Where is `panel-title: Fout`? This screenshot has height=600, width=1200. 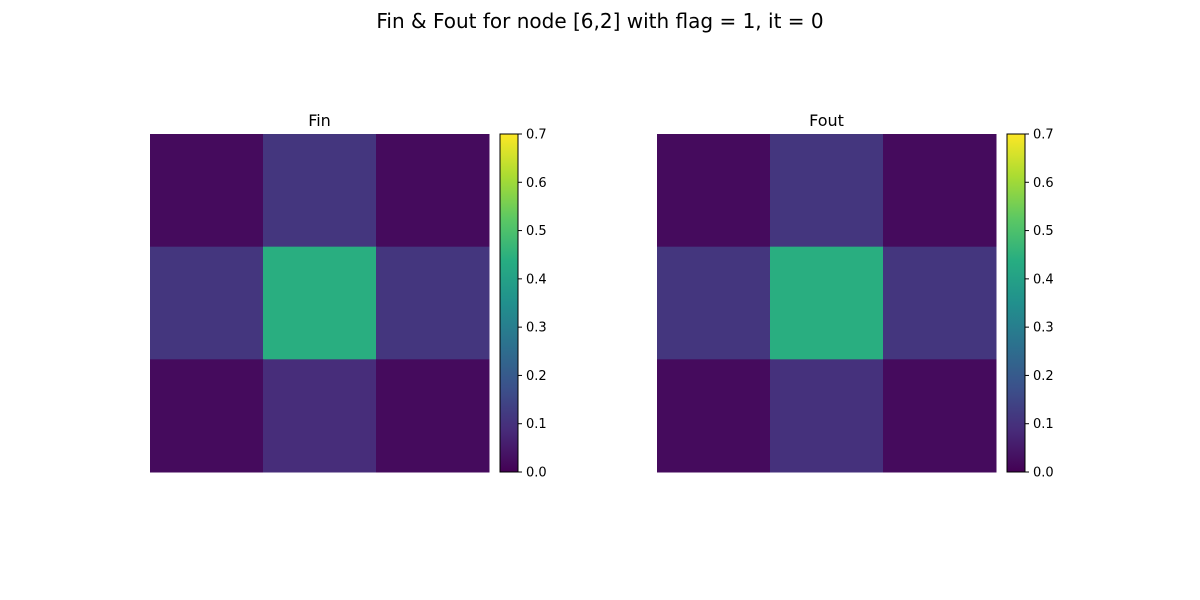
panel-title: Fout is located at coordinates (826, 120).